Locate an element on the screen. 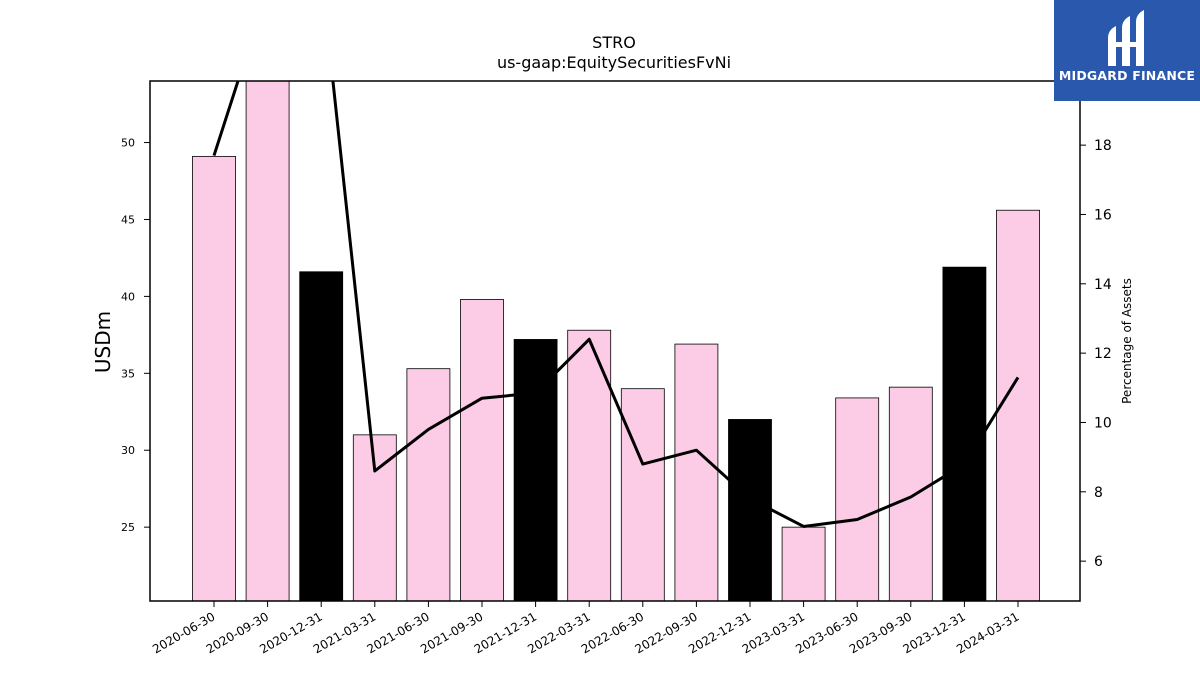 The width and height of the screenshot is (1200, 675). y-tick-label: 30 is located at coordinates (128, 450).